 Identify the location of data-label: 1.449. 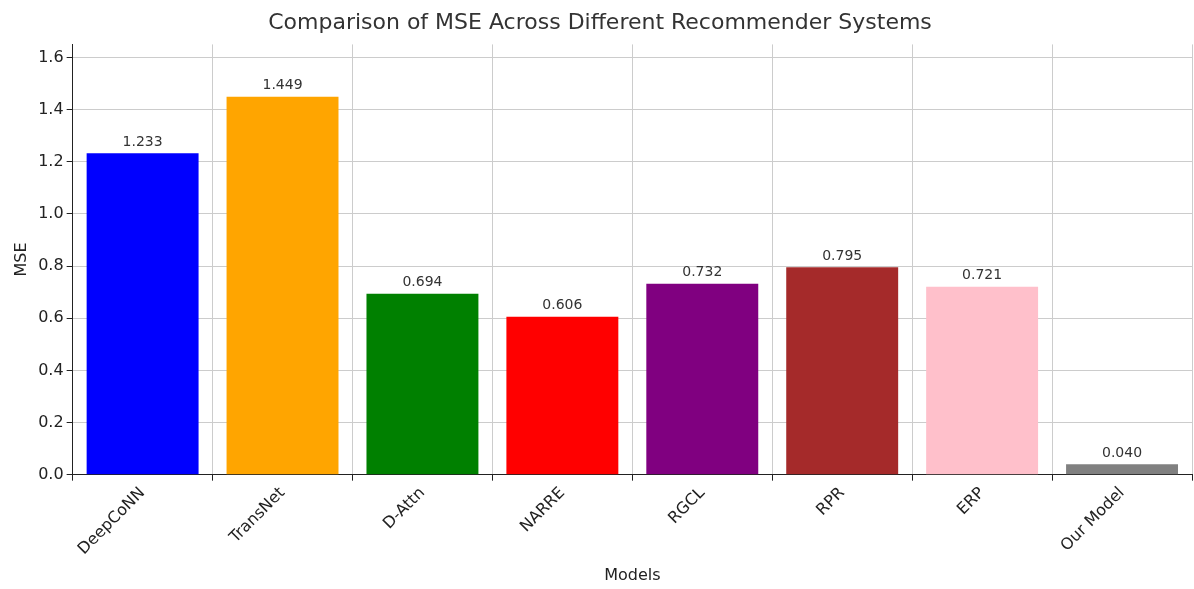
(282, 84).